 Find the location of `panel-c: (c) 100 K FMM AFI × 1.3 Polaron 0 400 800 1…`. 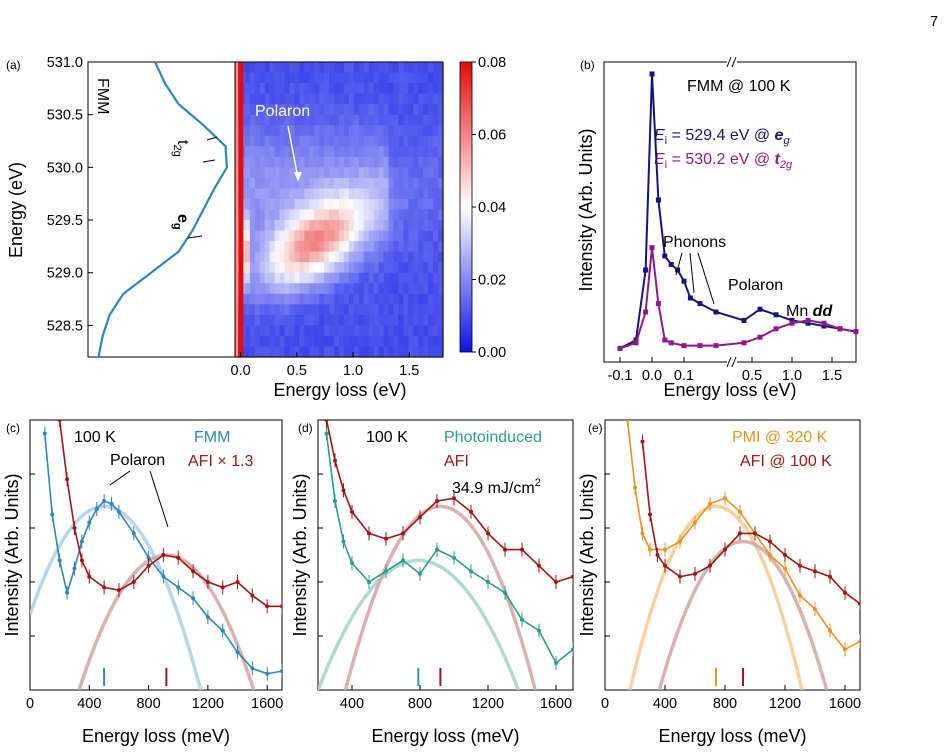

panel-c: (c) 100 K FMM AFI × 1.3 Polaron 0 400 800 1… is located at coordinates (142, 582).